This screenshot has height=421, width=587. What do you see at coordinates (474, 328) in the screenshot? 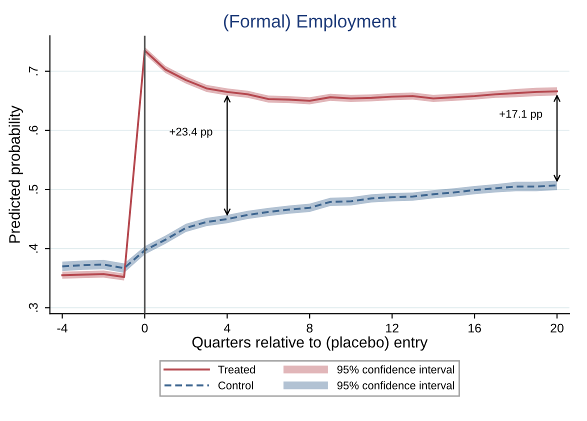
I see `x-tick-label: 16` at bounding box center [474, 328].